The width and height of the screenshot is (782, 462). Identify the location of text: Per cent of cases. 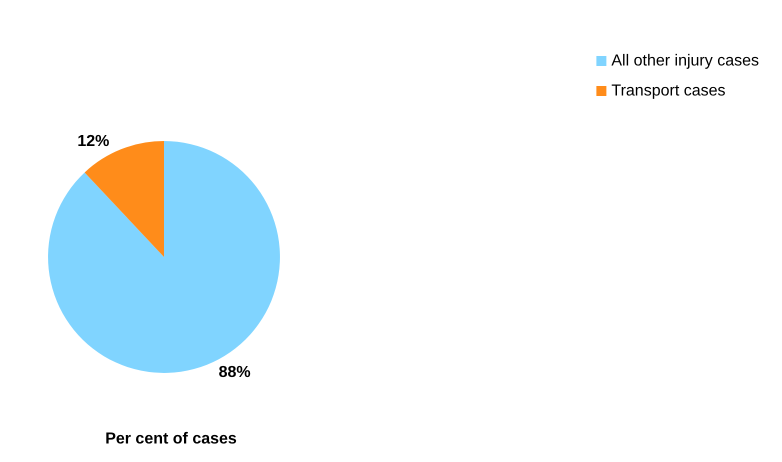
(171, 439).